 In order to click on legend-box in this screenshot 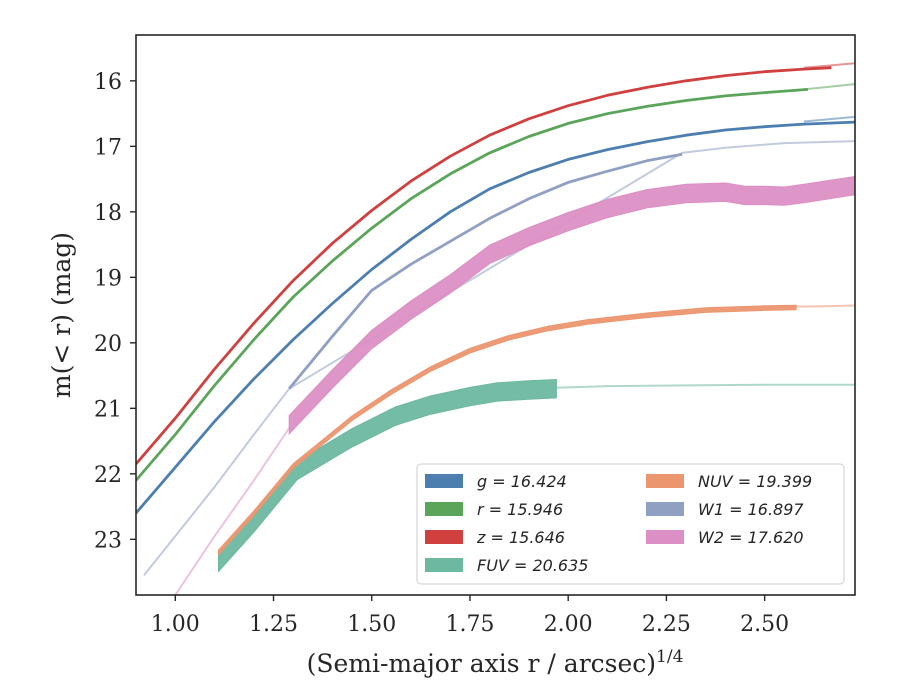, I will do `click(630, 524)`.